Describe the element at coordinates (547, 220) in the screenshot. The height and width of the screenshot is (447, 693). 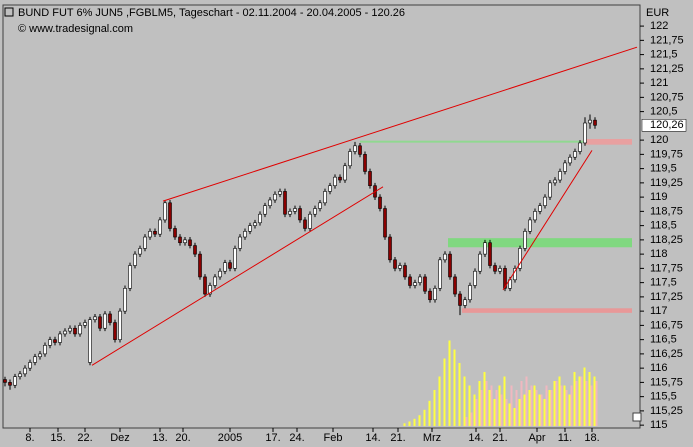
I see `trendline` at that location.